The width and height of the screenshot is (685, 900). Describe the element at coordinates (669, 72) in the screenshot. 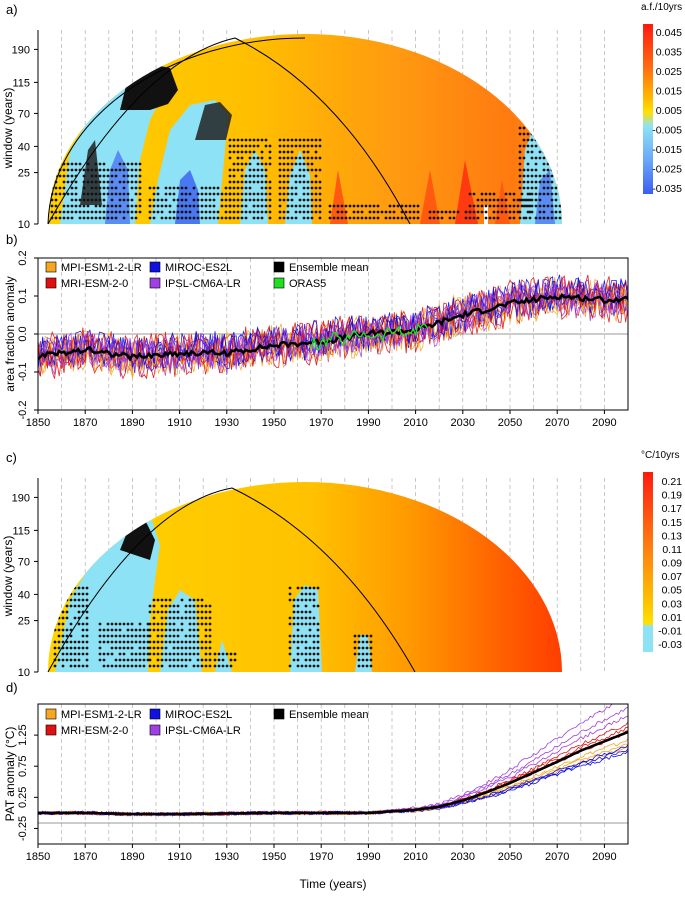

I see `colorbar-label: 0.025` at that location.